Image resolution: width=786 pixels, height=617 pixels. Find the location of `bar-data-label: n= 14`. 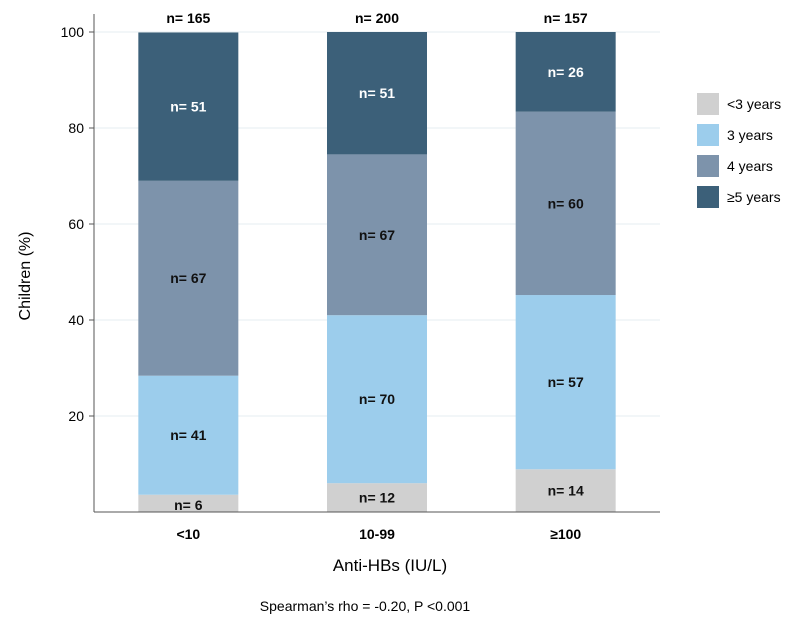

bar-data-label: n= 14 is located at coordinates (566, 491).